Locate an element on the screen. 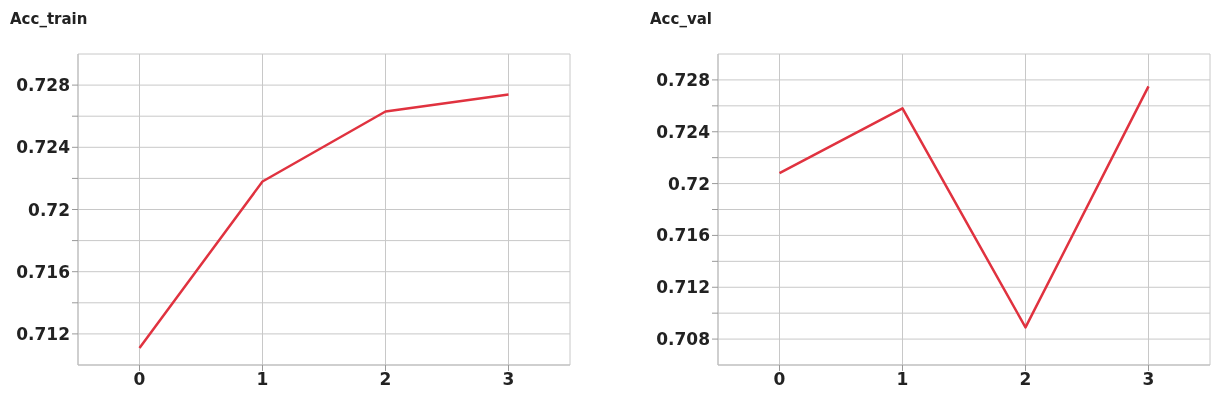 The width and height of the screenshot is (1215, 409). y-tick-label: 0.708 is located at coordinates (683, 339).